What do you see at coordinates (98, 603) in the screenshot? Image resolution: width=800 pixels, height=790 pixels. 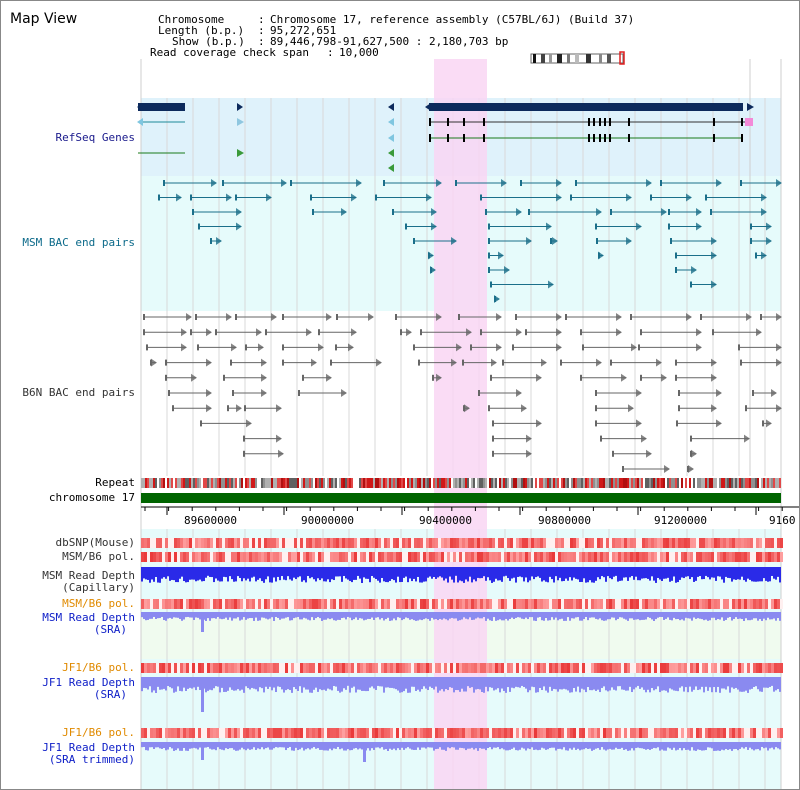 I see `track-label-msm-b6-pol-2: MSM/B6 pol.` at bounding box center [98, 603].